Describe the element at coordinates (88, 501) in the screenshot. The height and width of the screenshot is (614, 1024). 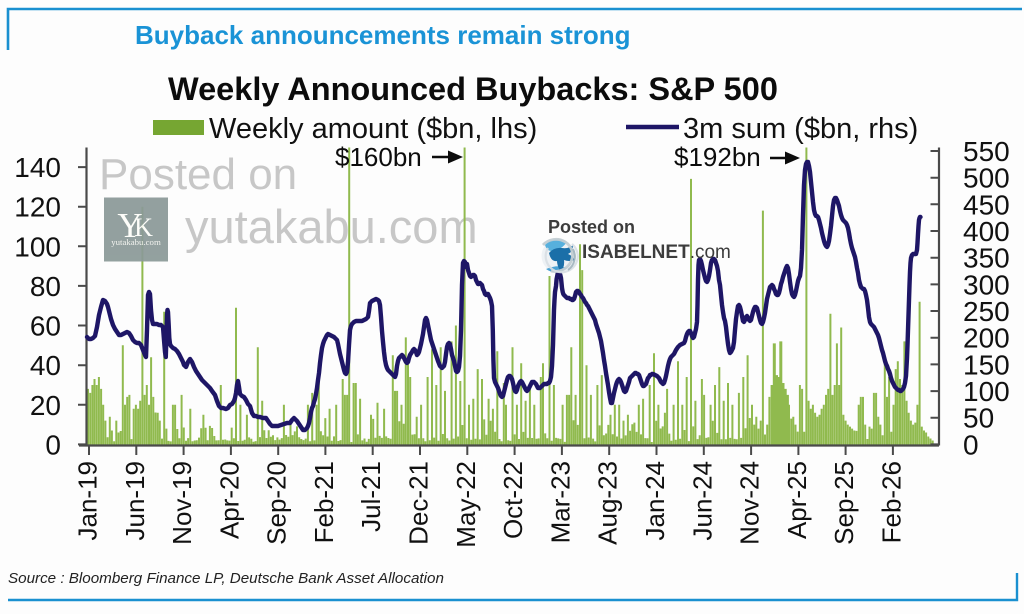
I see `svg-text: Jan-19` at that location.